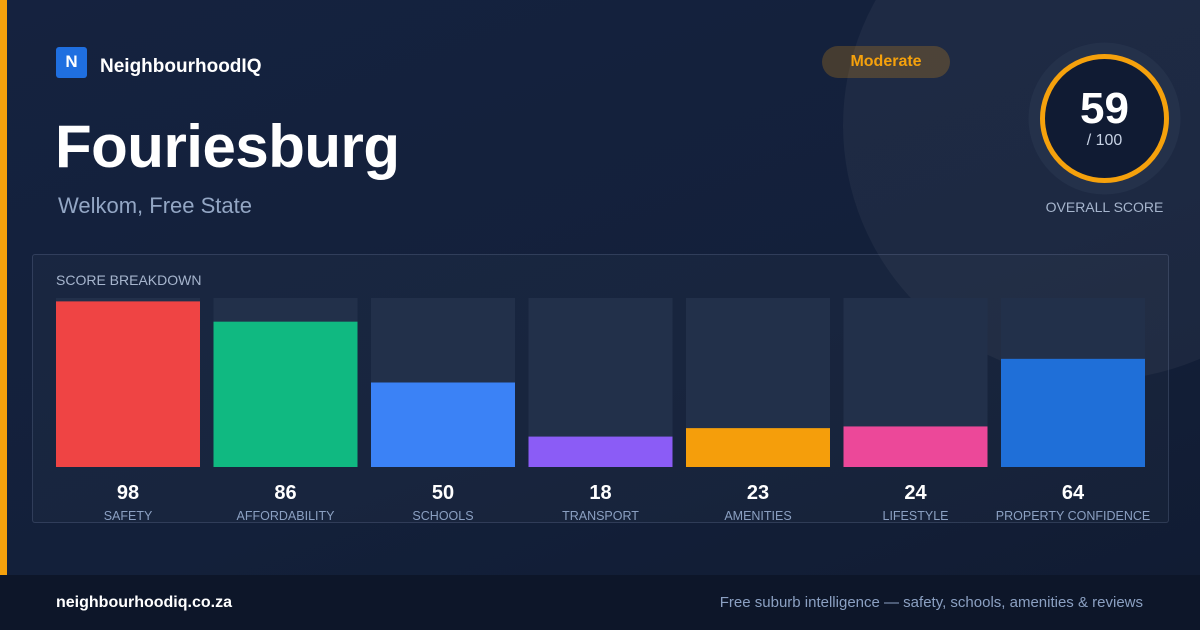 This screenshot has width=1200, height=630. I want to click on bar-label-schools: SCHOOLS, so click(442, 516).